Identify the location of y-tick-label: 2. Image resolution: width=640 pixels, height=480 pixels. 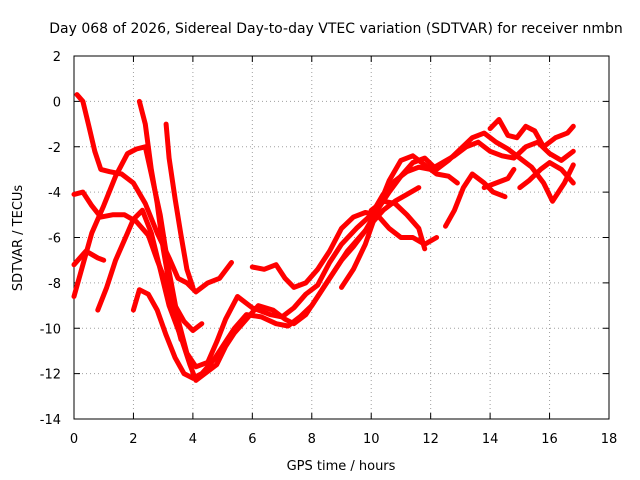
(57, 57).